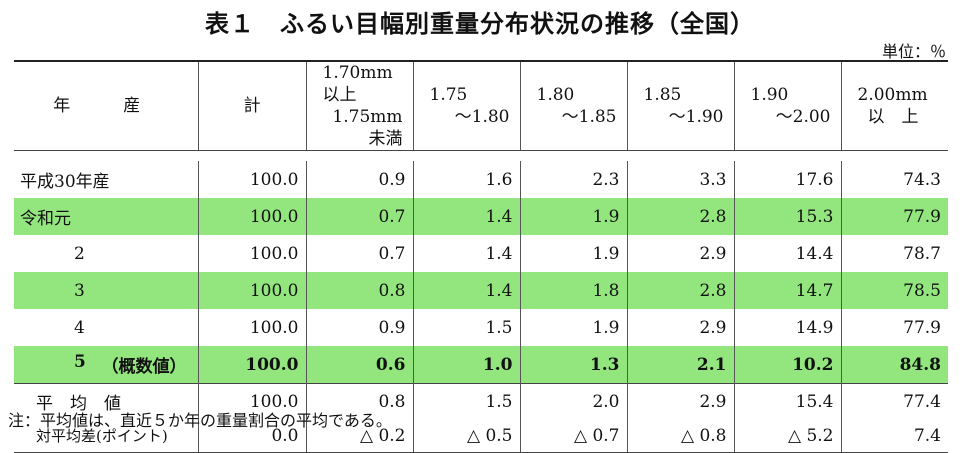 This screenshot has height=453, width=960. I want to click on table-row: 令和元 100.0 0.7 1.4 1.9 2.8 15.3 77.9, so click(481, 216).